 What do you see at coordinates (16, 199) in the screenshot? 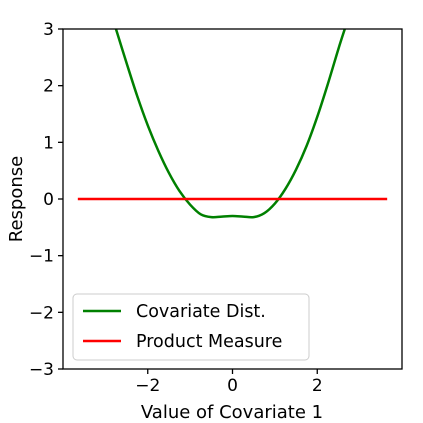
I see `y-axis-title: Response` at bounding box center [16, 199].